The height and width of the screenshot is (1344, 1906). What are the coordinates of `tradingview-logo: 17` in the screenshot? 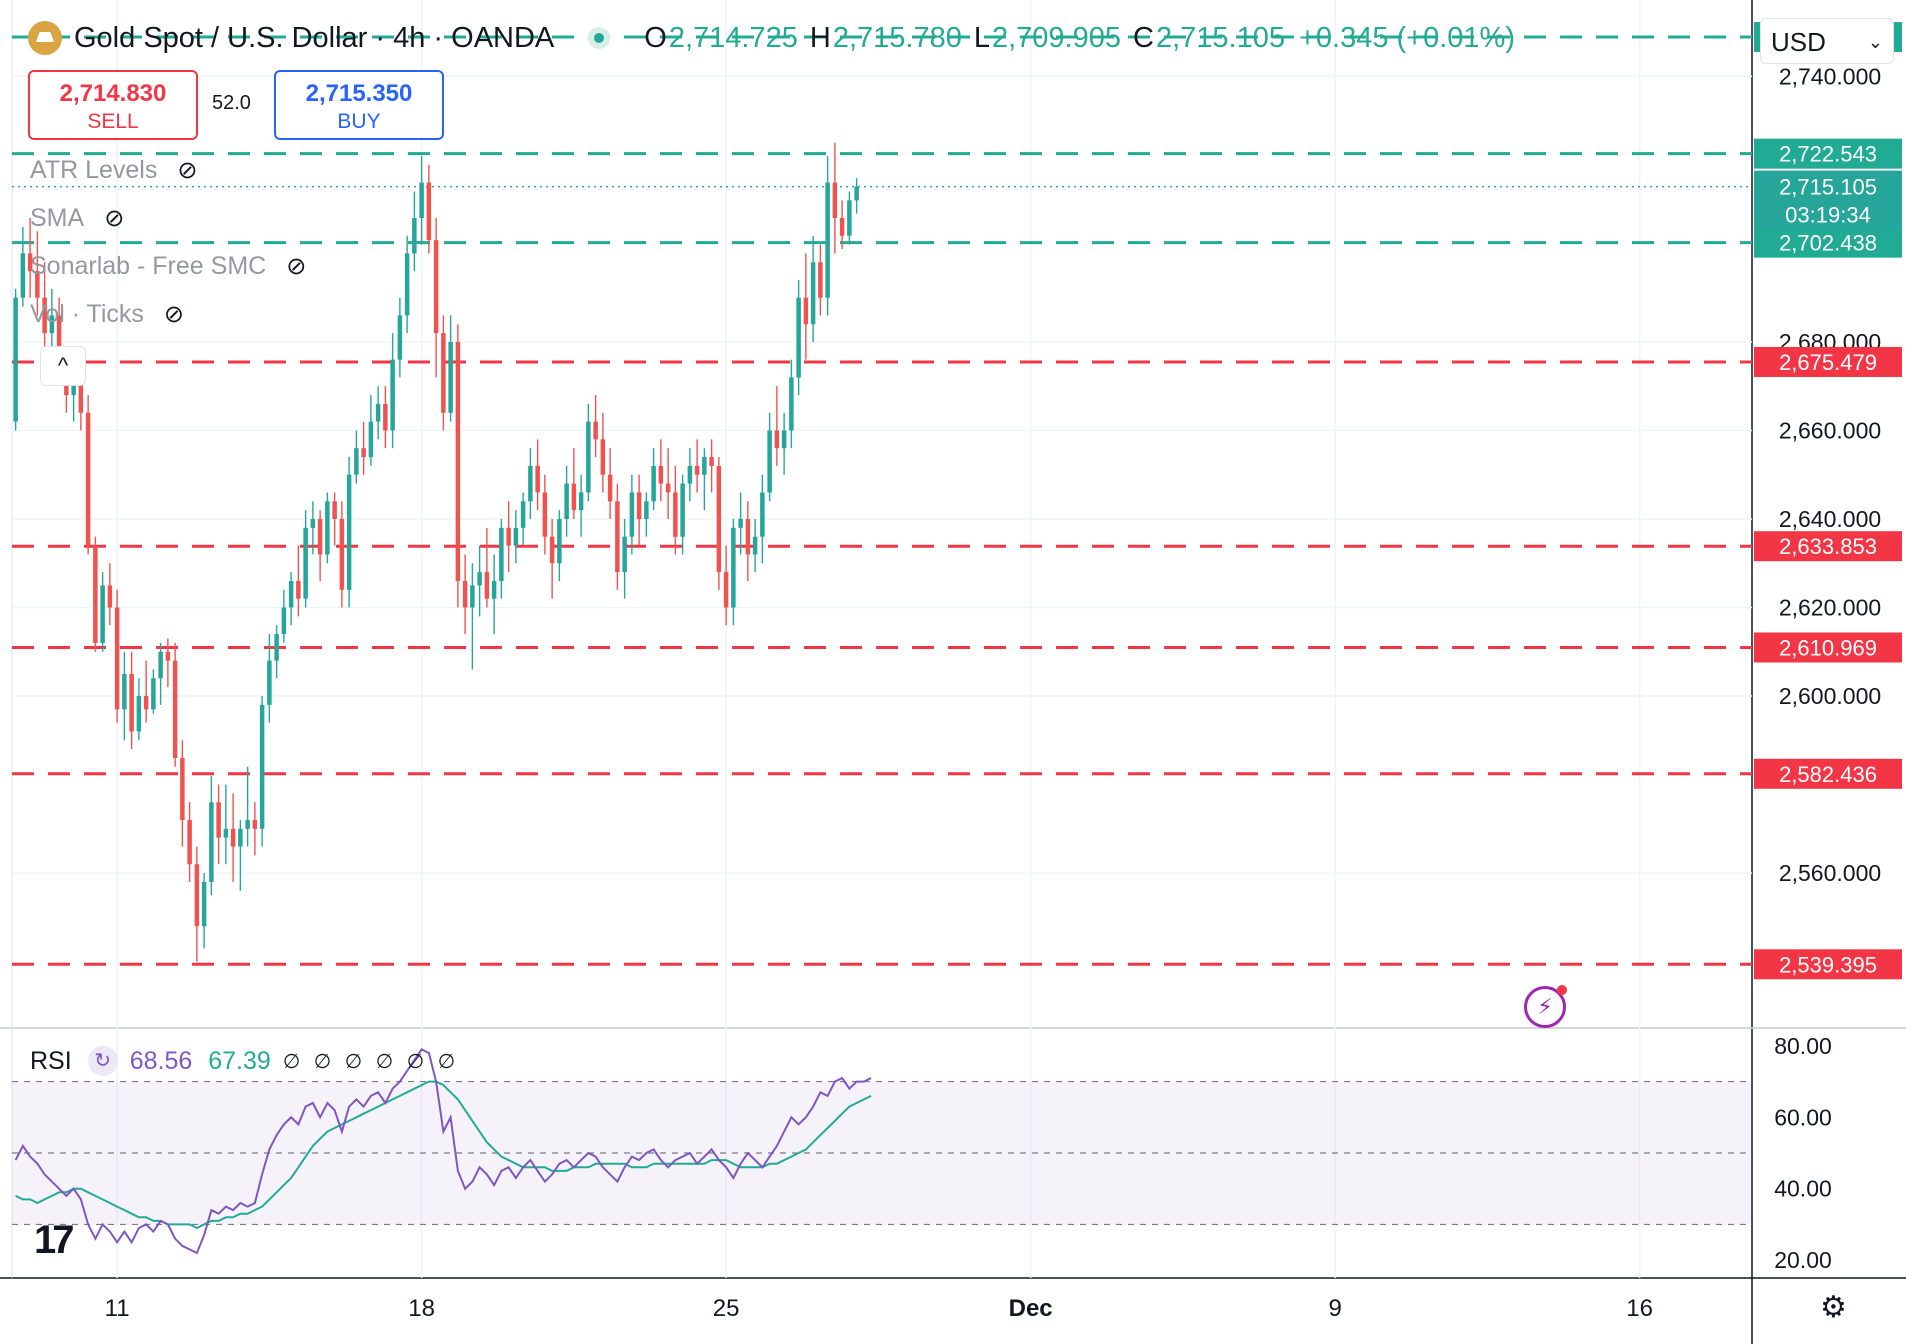 It's located at (54, 1240).